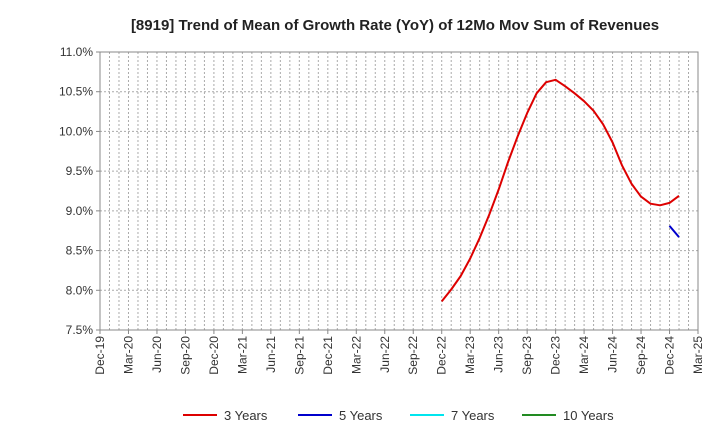 The height and width of the screenshot is (440, 720). Describe the element at coordinates (356, 355) in the screenshot. I see `x-tick-label: Mar-22` at that location.